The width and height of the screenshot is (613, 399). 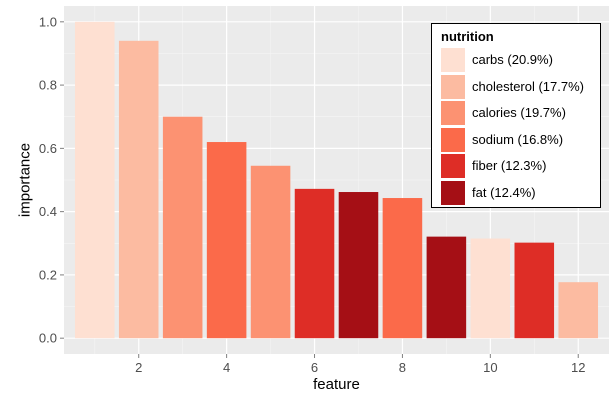 What do you see at coordinates (360, 364) in the screenshot?
I see `x-axis: 2 4 6 8 10 12` at bounding box center [360, 364].